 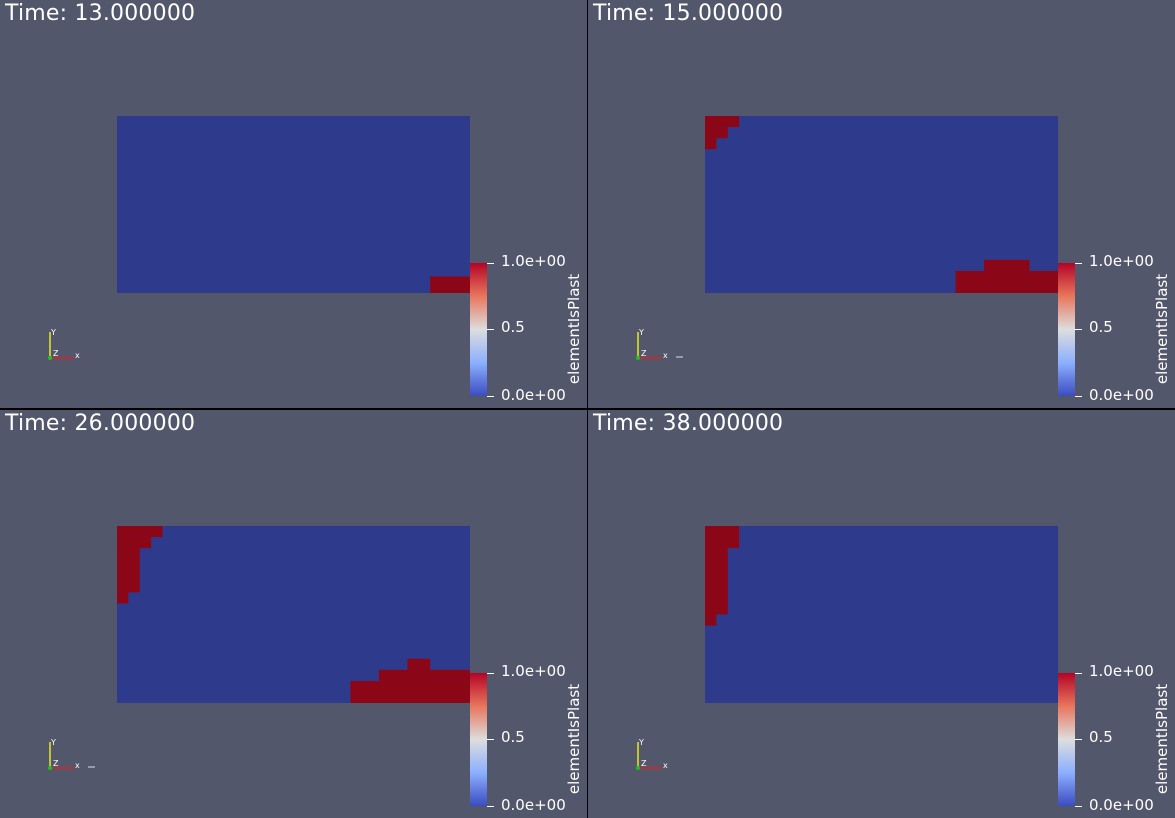 What do you see at coordinates (688, 13) in the screenshot?
I see `time-annotation: Time: 15.000000` at bounding box center [688, 13].